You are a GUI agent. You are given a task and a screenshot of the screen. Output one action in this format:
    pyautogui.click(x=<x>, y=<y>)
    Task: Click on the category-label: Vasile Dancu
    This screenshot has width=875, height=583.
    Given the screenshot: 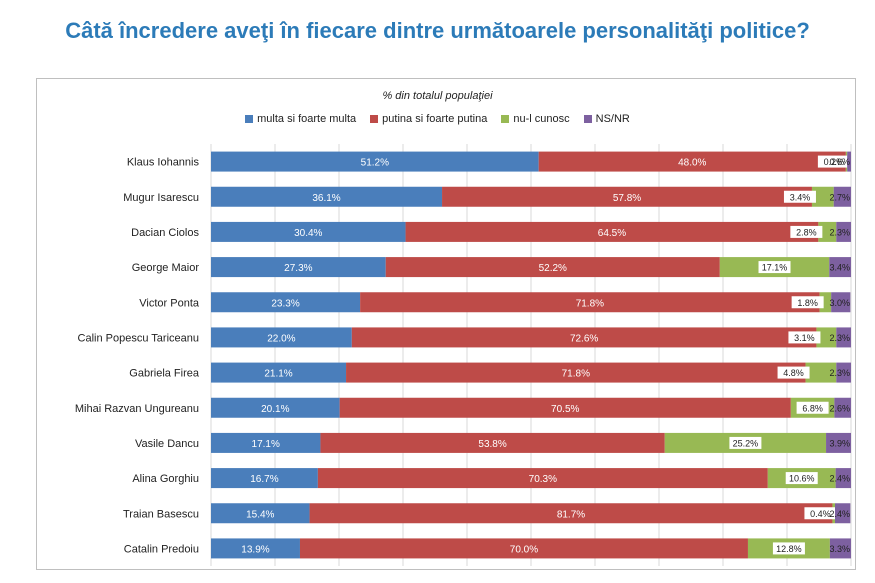 What is the action you would take?
    pyautogui.click(x=167, y=444)
    